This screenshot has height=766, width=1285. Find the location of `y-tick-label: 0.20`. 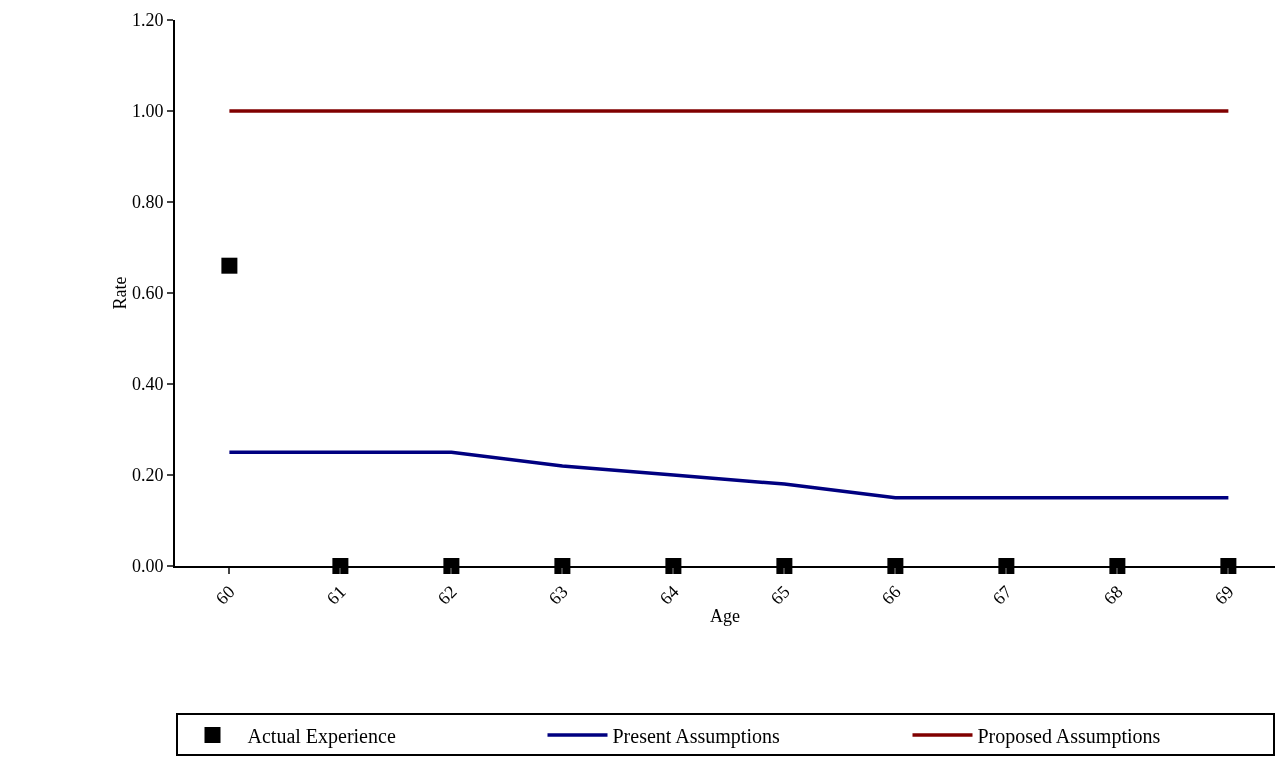

y-tick-label: 0.20 is located at coordinates (147, 475).